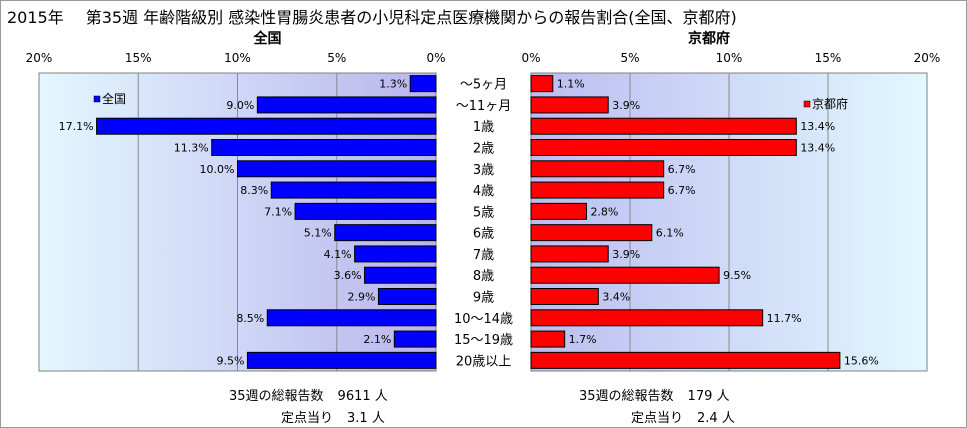 This screenshot has width=967, height=428. What do you see at coordinates (278, 211) in the screenshot?
I see `national-data-label: 7.1%` at bounding box center [278, 211].